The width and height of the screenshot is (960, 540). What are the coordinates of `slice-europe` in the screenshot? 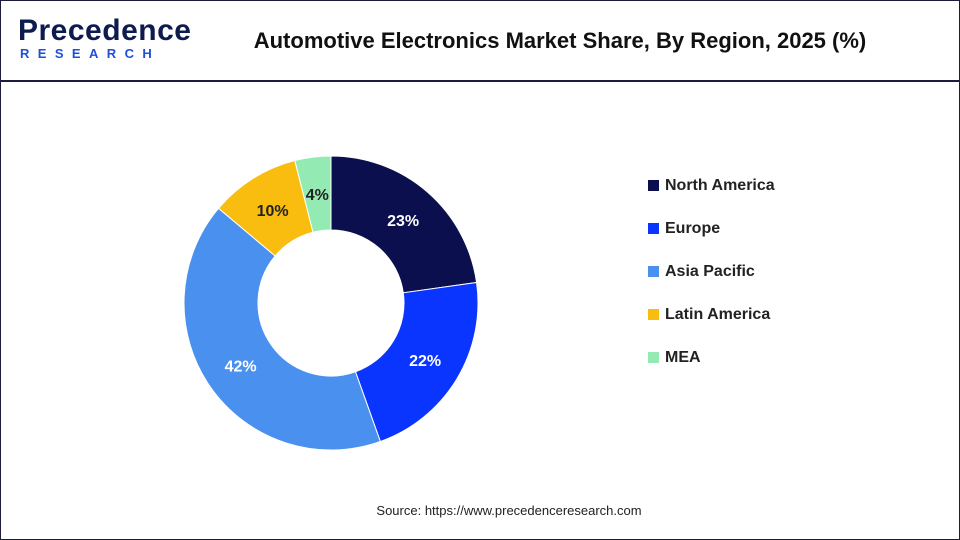 It's located at (416, 362).